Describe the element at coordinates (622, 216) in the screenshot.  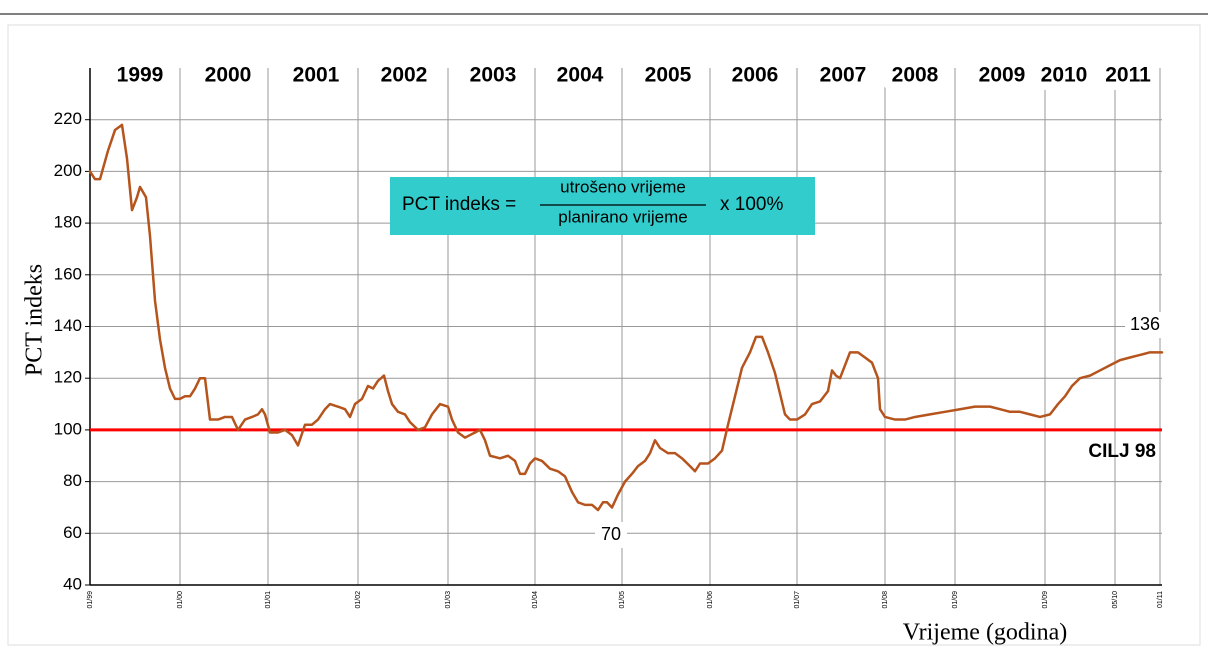
I see `formula-denominator: planirano vrijeme` at that location.